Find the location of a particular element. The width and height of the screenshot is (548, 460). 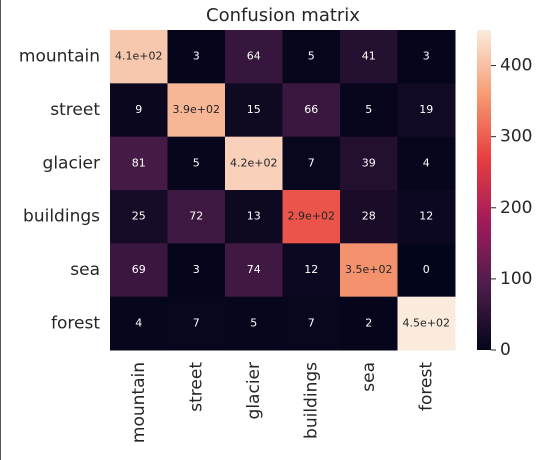

colorbar-tick-label: 300 is located at coordinates (516, 137).